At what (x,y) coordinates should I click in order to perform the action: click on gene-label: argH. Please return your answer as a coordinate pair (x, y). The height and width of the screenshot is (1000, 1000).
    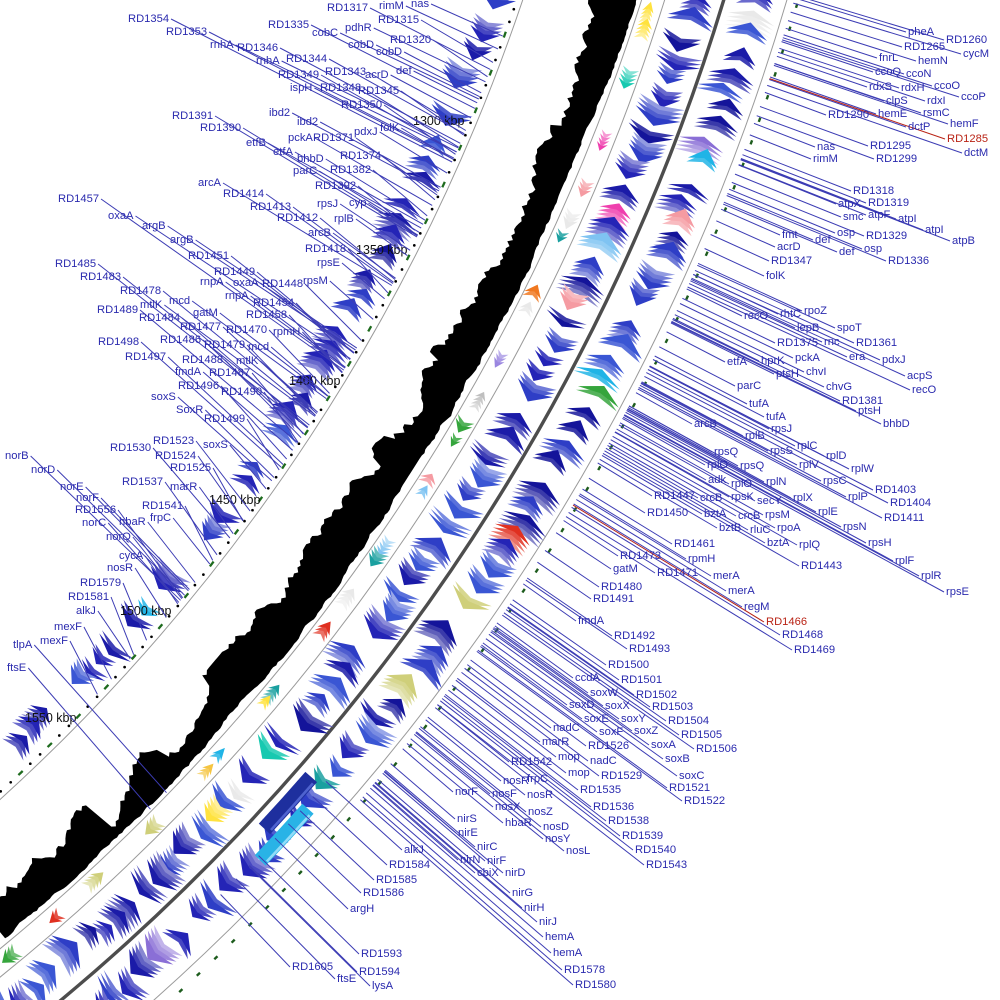
    Looking at the image, I should click on (362, 909).